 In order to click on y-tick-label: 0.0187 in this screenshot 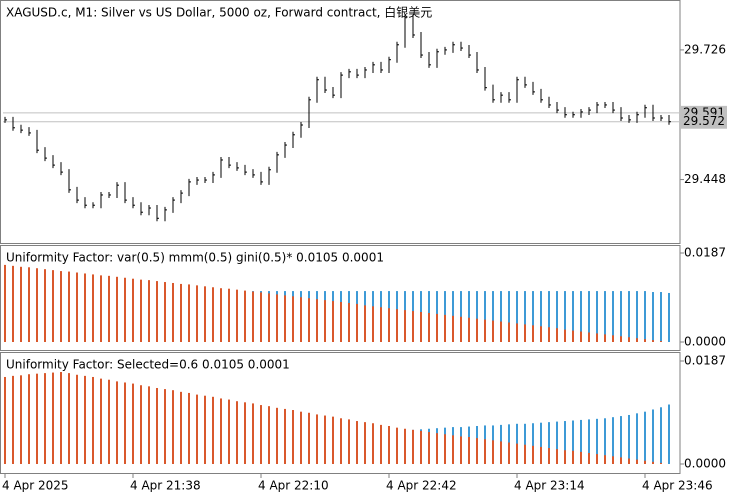, I will do `click(705, 253)`.